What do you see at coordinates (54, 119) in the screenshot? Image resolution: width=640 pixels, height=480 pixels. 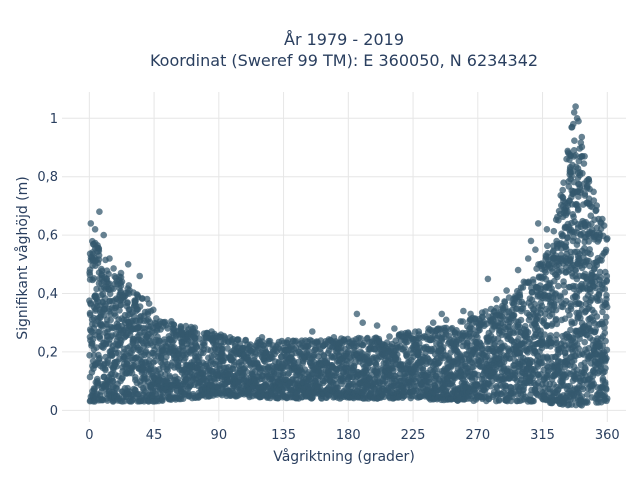 I see `y-tick-label: 1` at bounding box center [54, 119].